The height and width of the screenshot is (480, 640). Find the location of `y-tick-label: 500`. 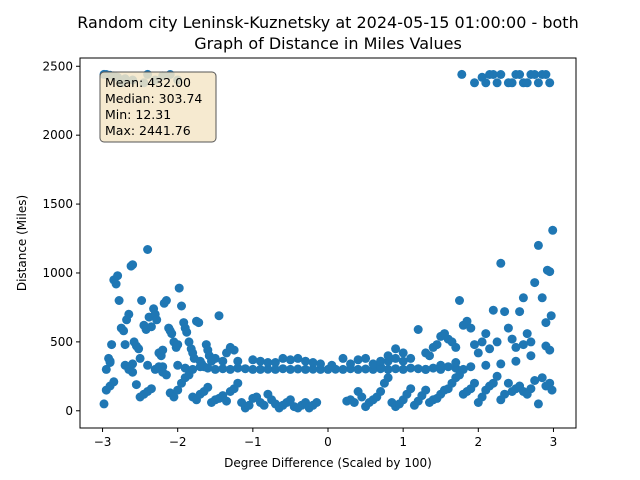

y-tick-label: 500 is located at coordinates (61, 342).